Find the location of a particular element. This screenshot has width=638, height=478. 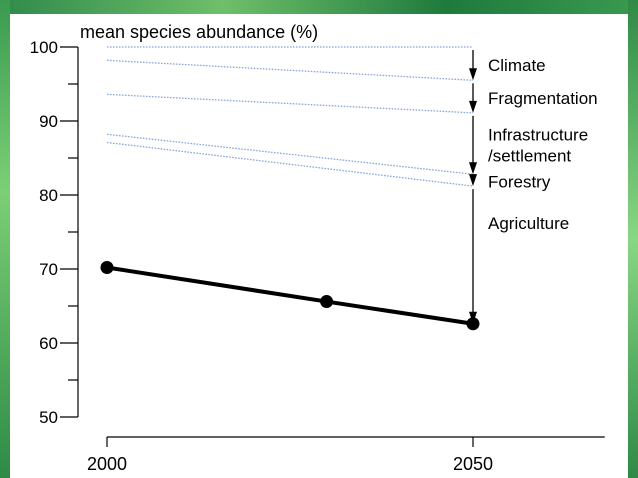

annotation-label: Infrastructure is located at coordinates (538, 135).